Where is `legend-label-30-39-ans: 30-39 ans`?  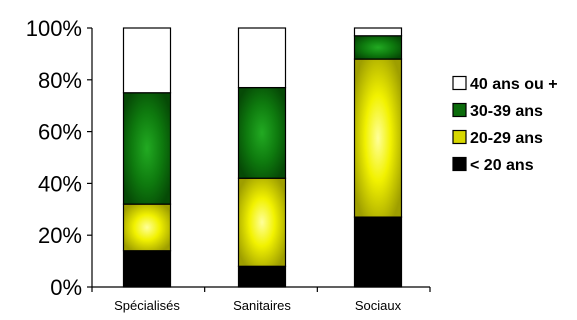
legend-label-30-39-ans: 30-39 ans is located at coordinates (506, 111).